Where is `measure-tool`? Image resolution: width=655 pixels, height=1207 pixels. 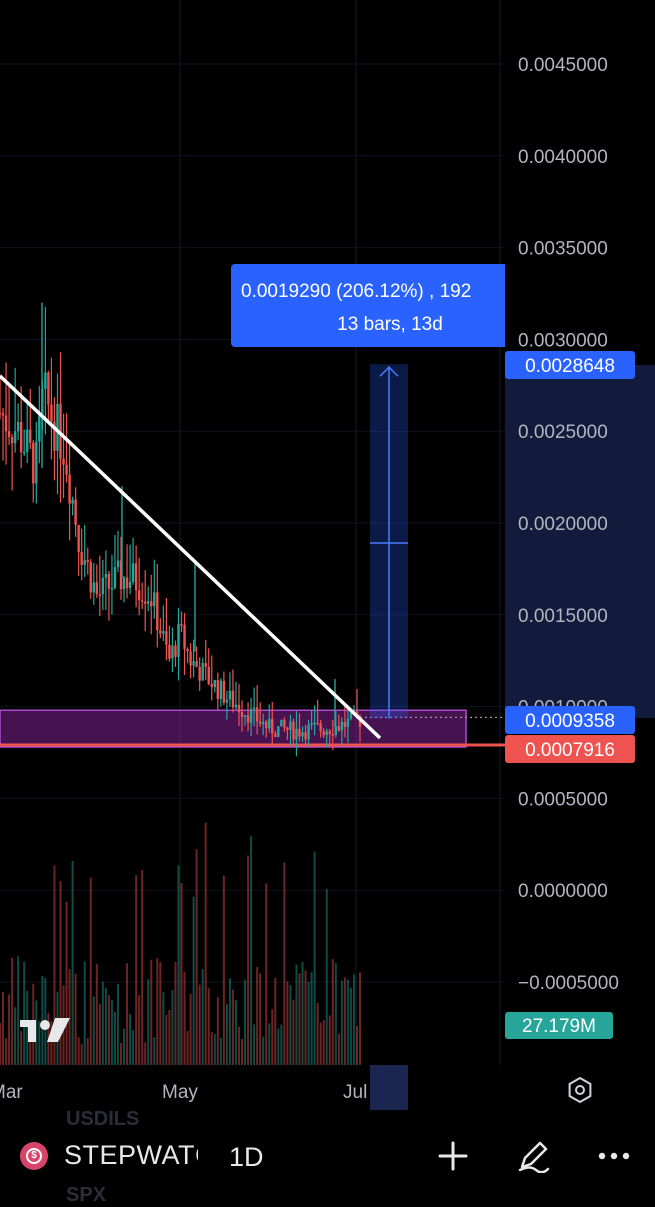
measure-tool is located at coordinates (389, 541).